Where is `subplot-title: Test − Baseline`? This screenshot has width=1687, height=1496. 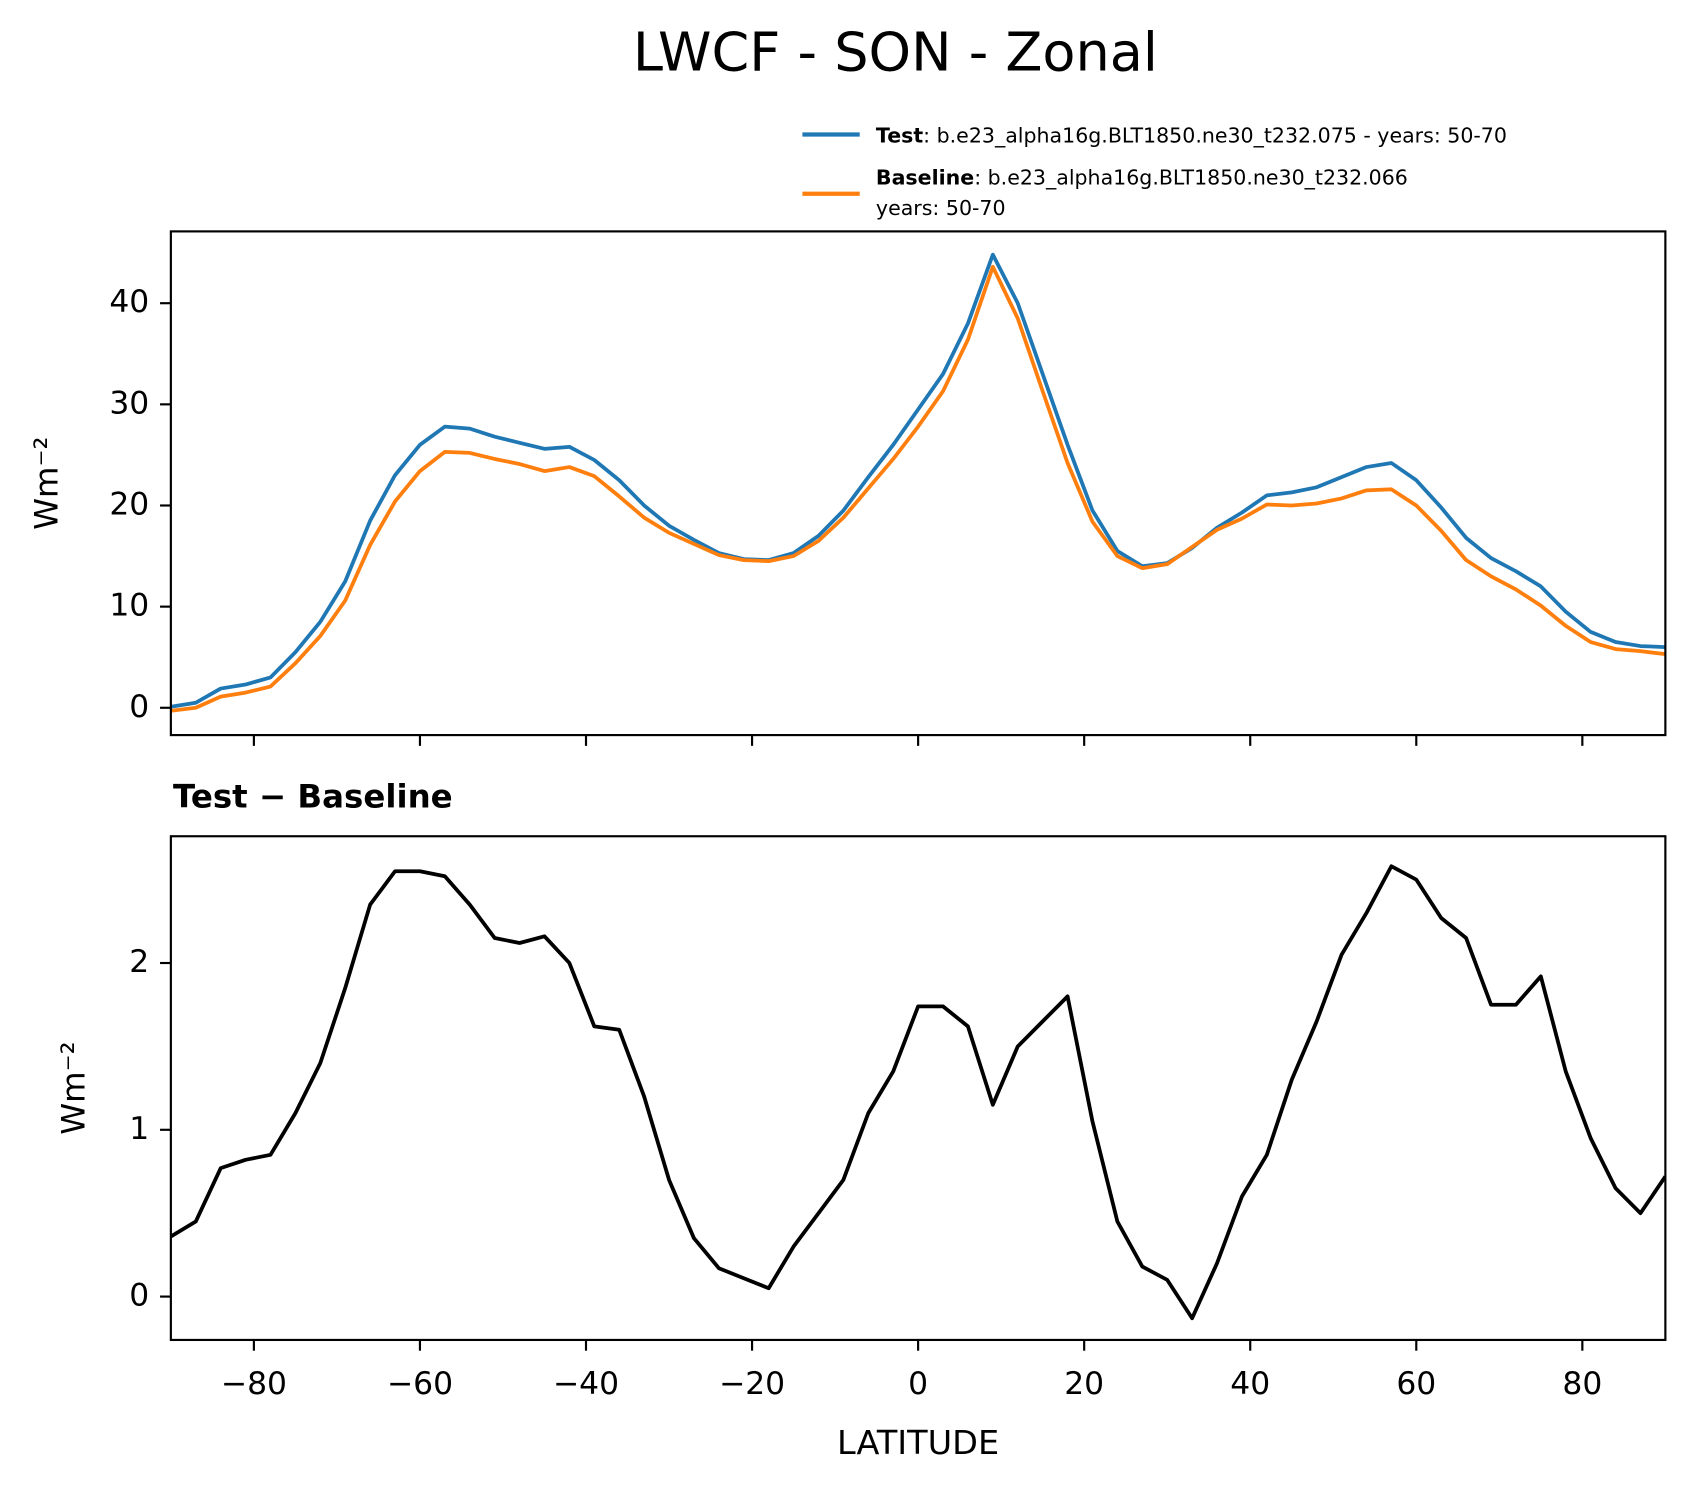 subplot-title: Test − Baseline is located at coordinates (313, 797).